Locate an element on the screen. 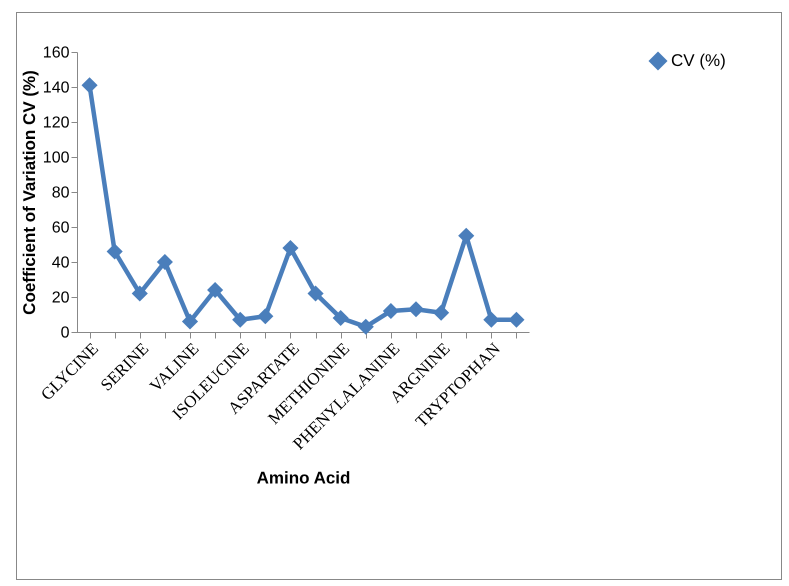  y-tick-label: 100 is located at coordinates (56, 158).